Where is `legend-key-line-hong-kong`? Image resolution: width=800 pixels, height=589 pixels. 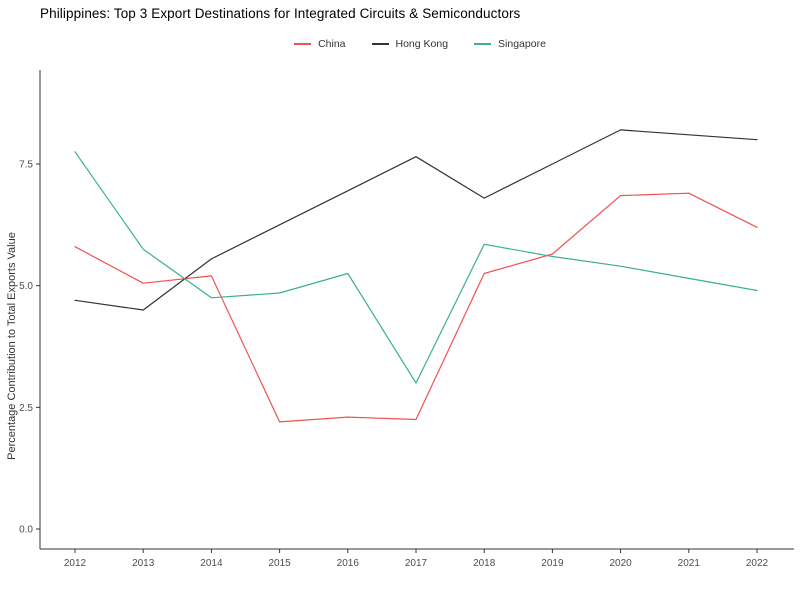
legend-key-line-hong-kong is located at coordinates (380, 44).